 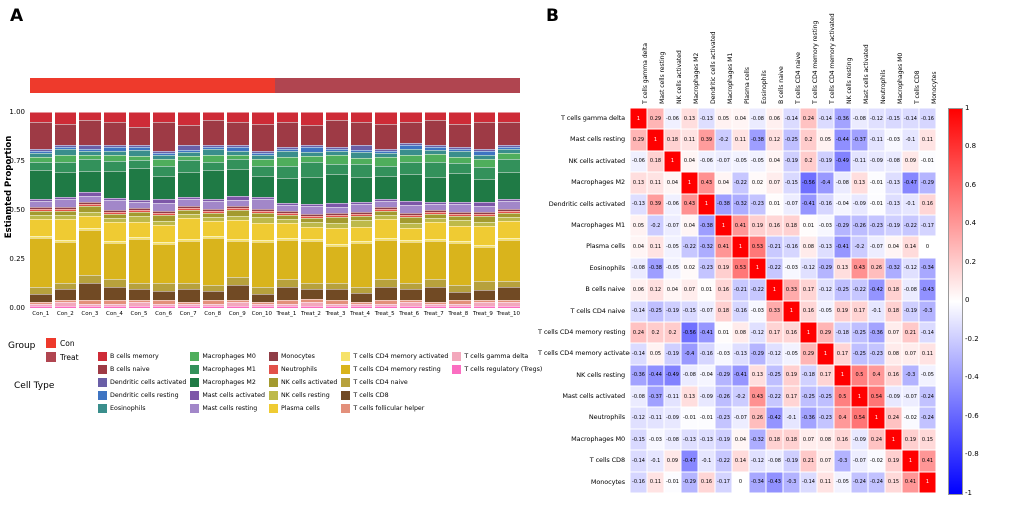 What do you see at coordinates (230, 408) in the screenshot?
I see `cell-type-label: Mast cells resting` at bounding box center [230, 408].